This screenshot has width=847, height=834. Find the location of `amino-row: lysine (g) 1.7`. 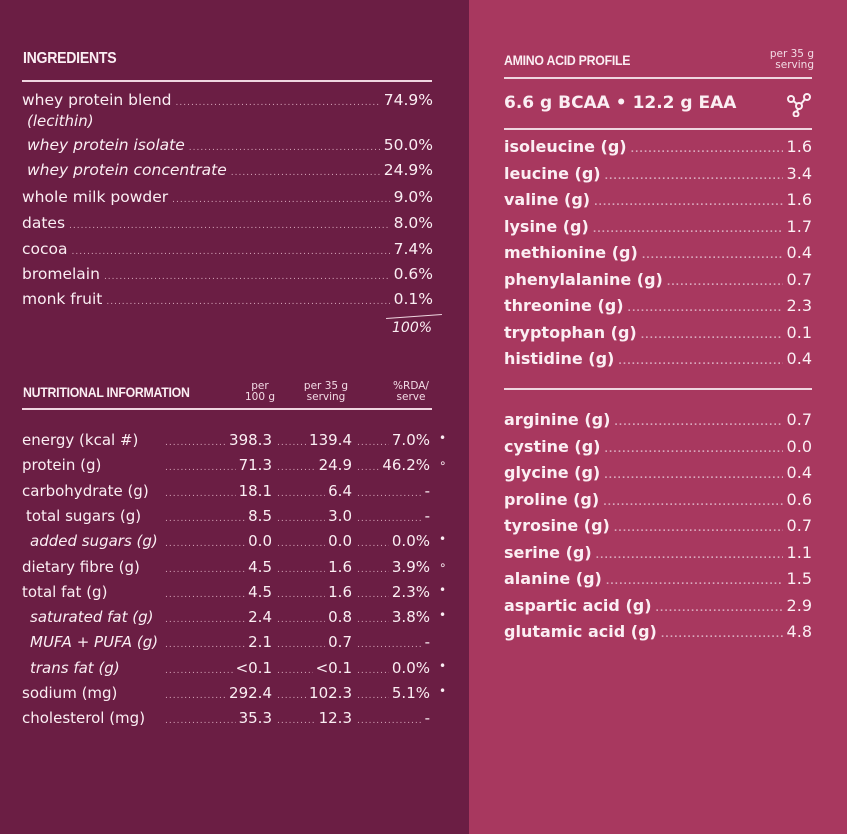

amino-row: lysine (g) 1.7 is located at coordinates (658, 226).